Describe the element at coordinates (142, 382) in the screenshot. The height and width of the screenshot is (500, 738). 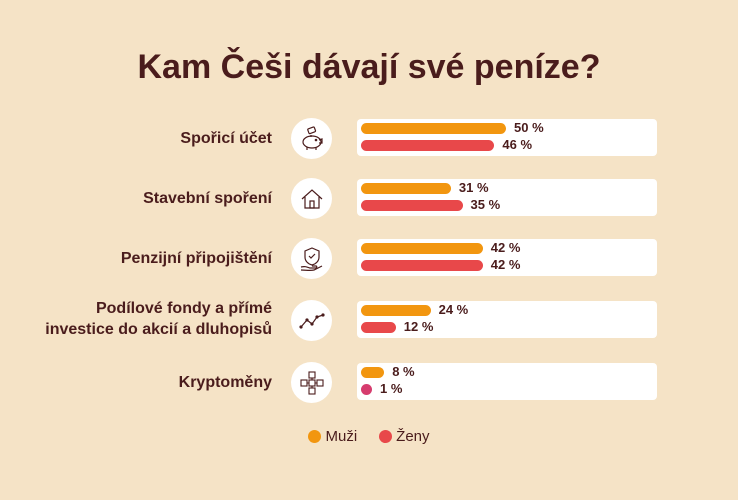
I see `category-label: Kryptoměny` at that location.